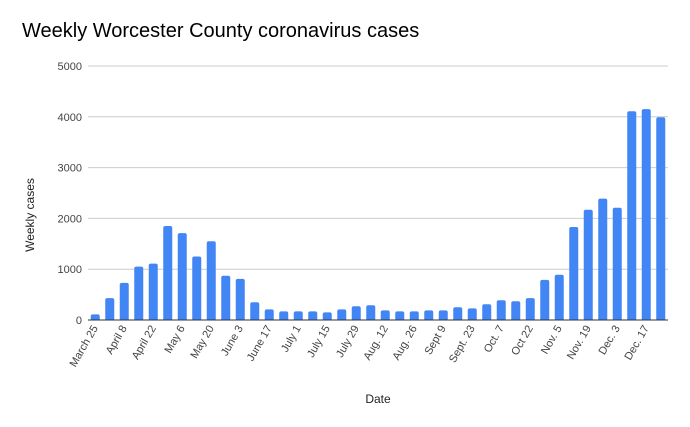 The width and height of the screenshot is (690, 427). I want to click on x-tick-label: April 22, so click(144, 343).